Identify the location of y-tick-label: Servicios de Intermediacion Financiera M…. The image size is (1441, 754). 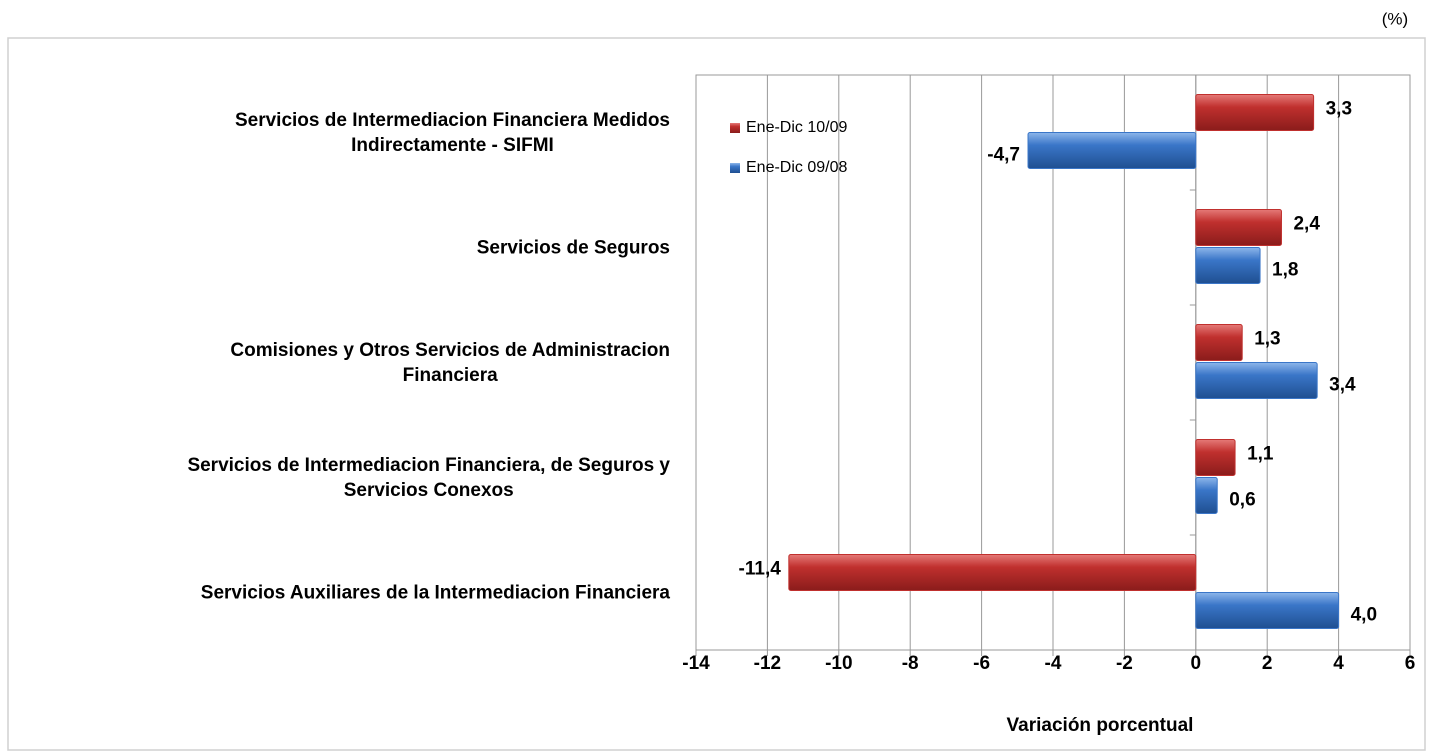
(452, 133).